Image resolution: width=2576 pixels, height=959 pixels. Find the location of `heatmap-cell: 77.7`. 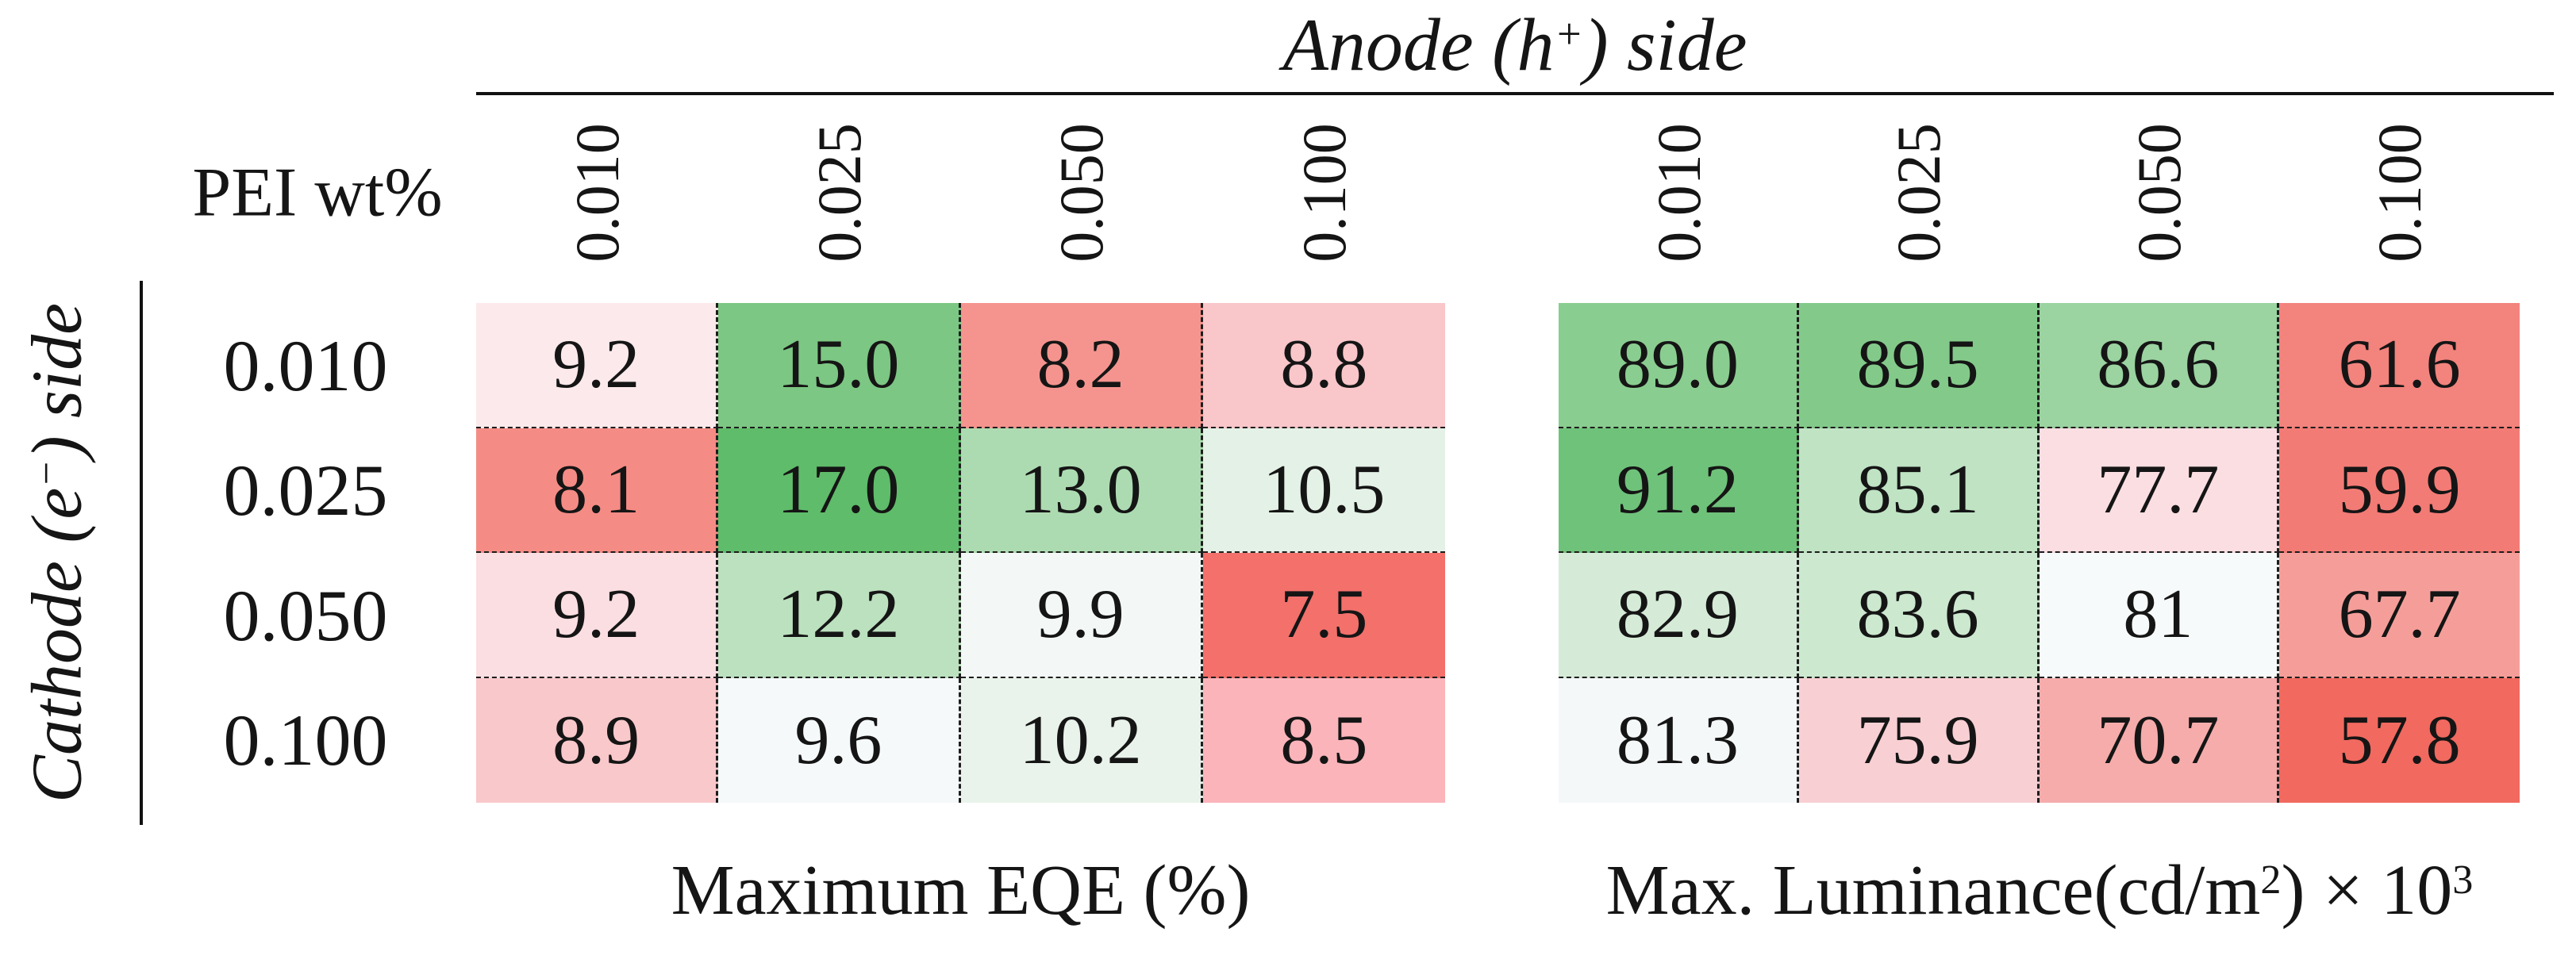

heatmap-cell: 77.7 is located at coordinates (2159, 491).